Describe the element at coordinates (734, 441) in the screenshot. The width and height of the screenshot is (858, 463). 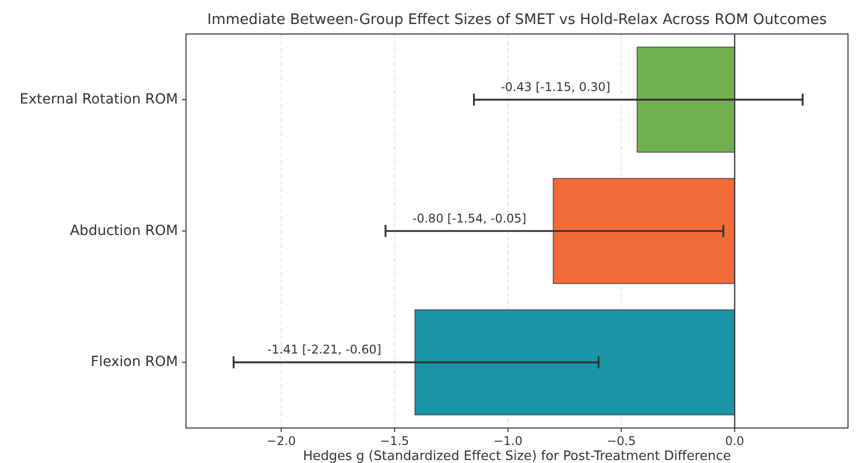
I see `x-tick-label: 0.0` at that location.